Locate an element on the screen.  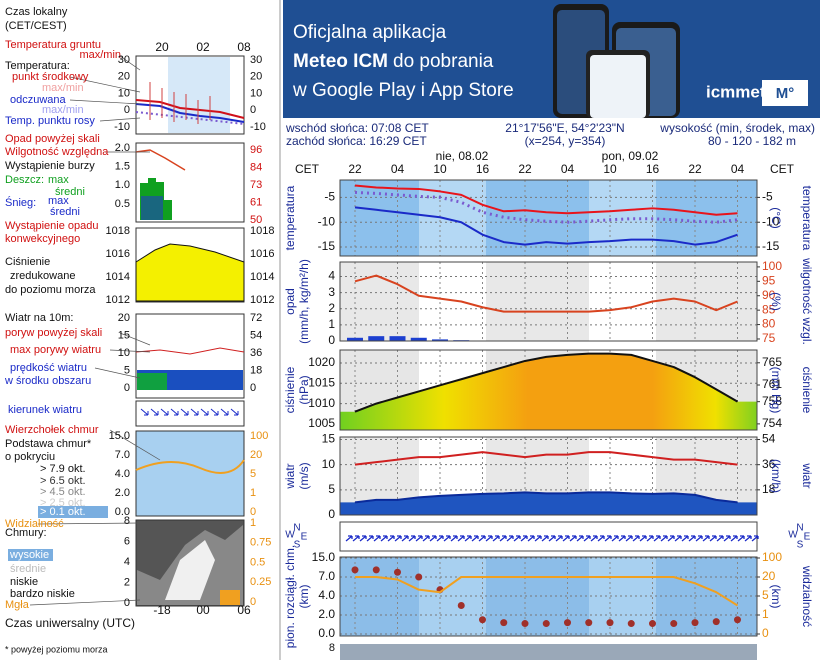
y2-tick-label: 100 is located at coordinates (772, 266).